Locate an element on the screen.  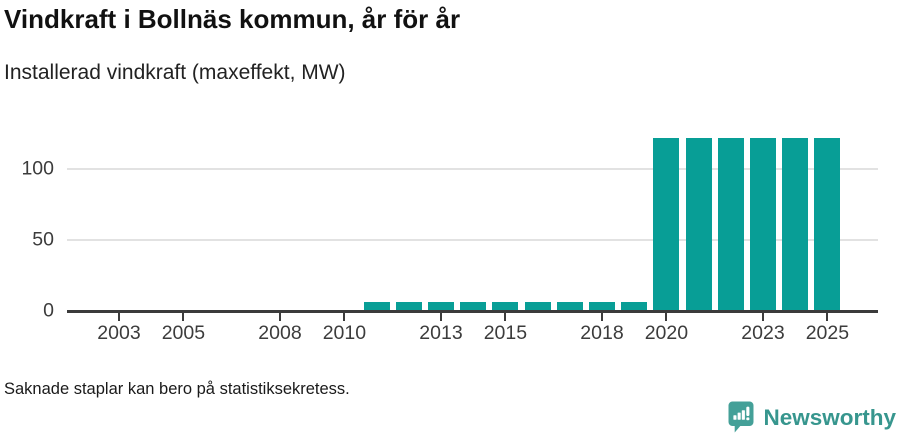
x-axis-line is located at coordinates (472, 311).